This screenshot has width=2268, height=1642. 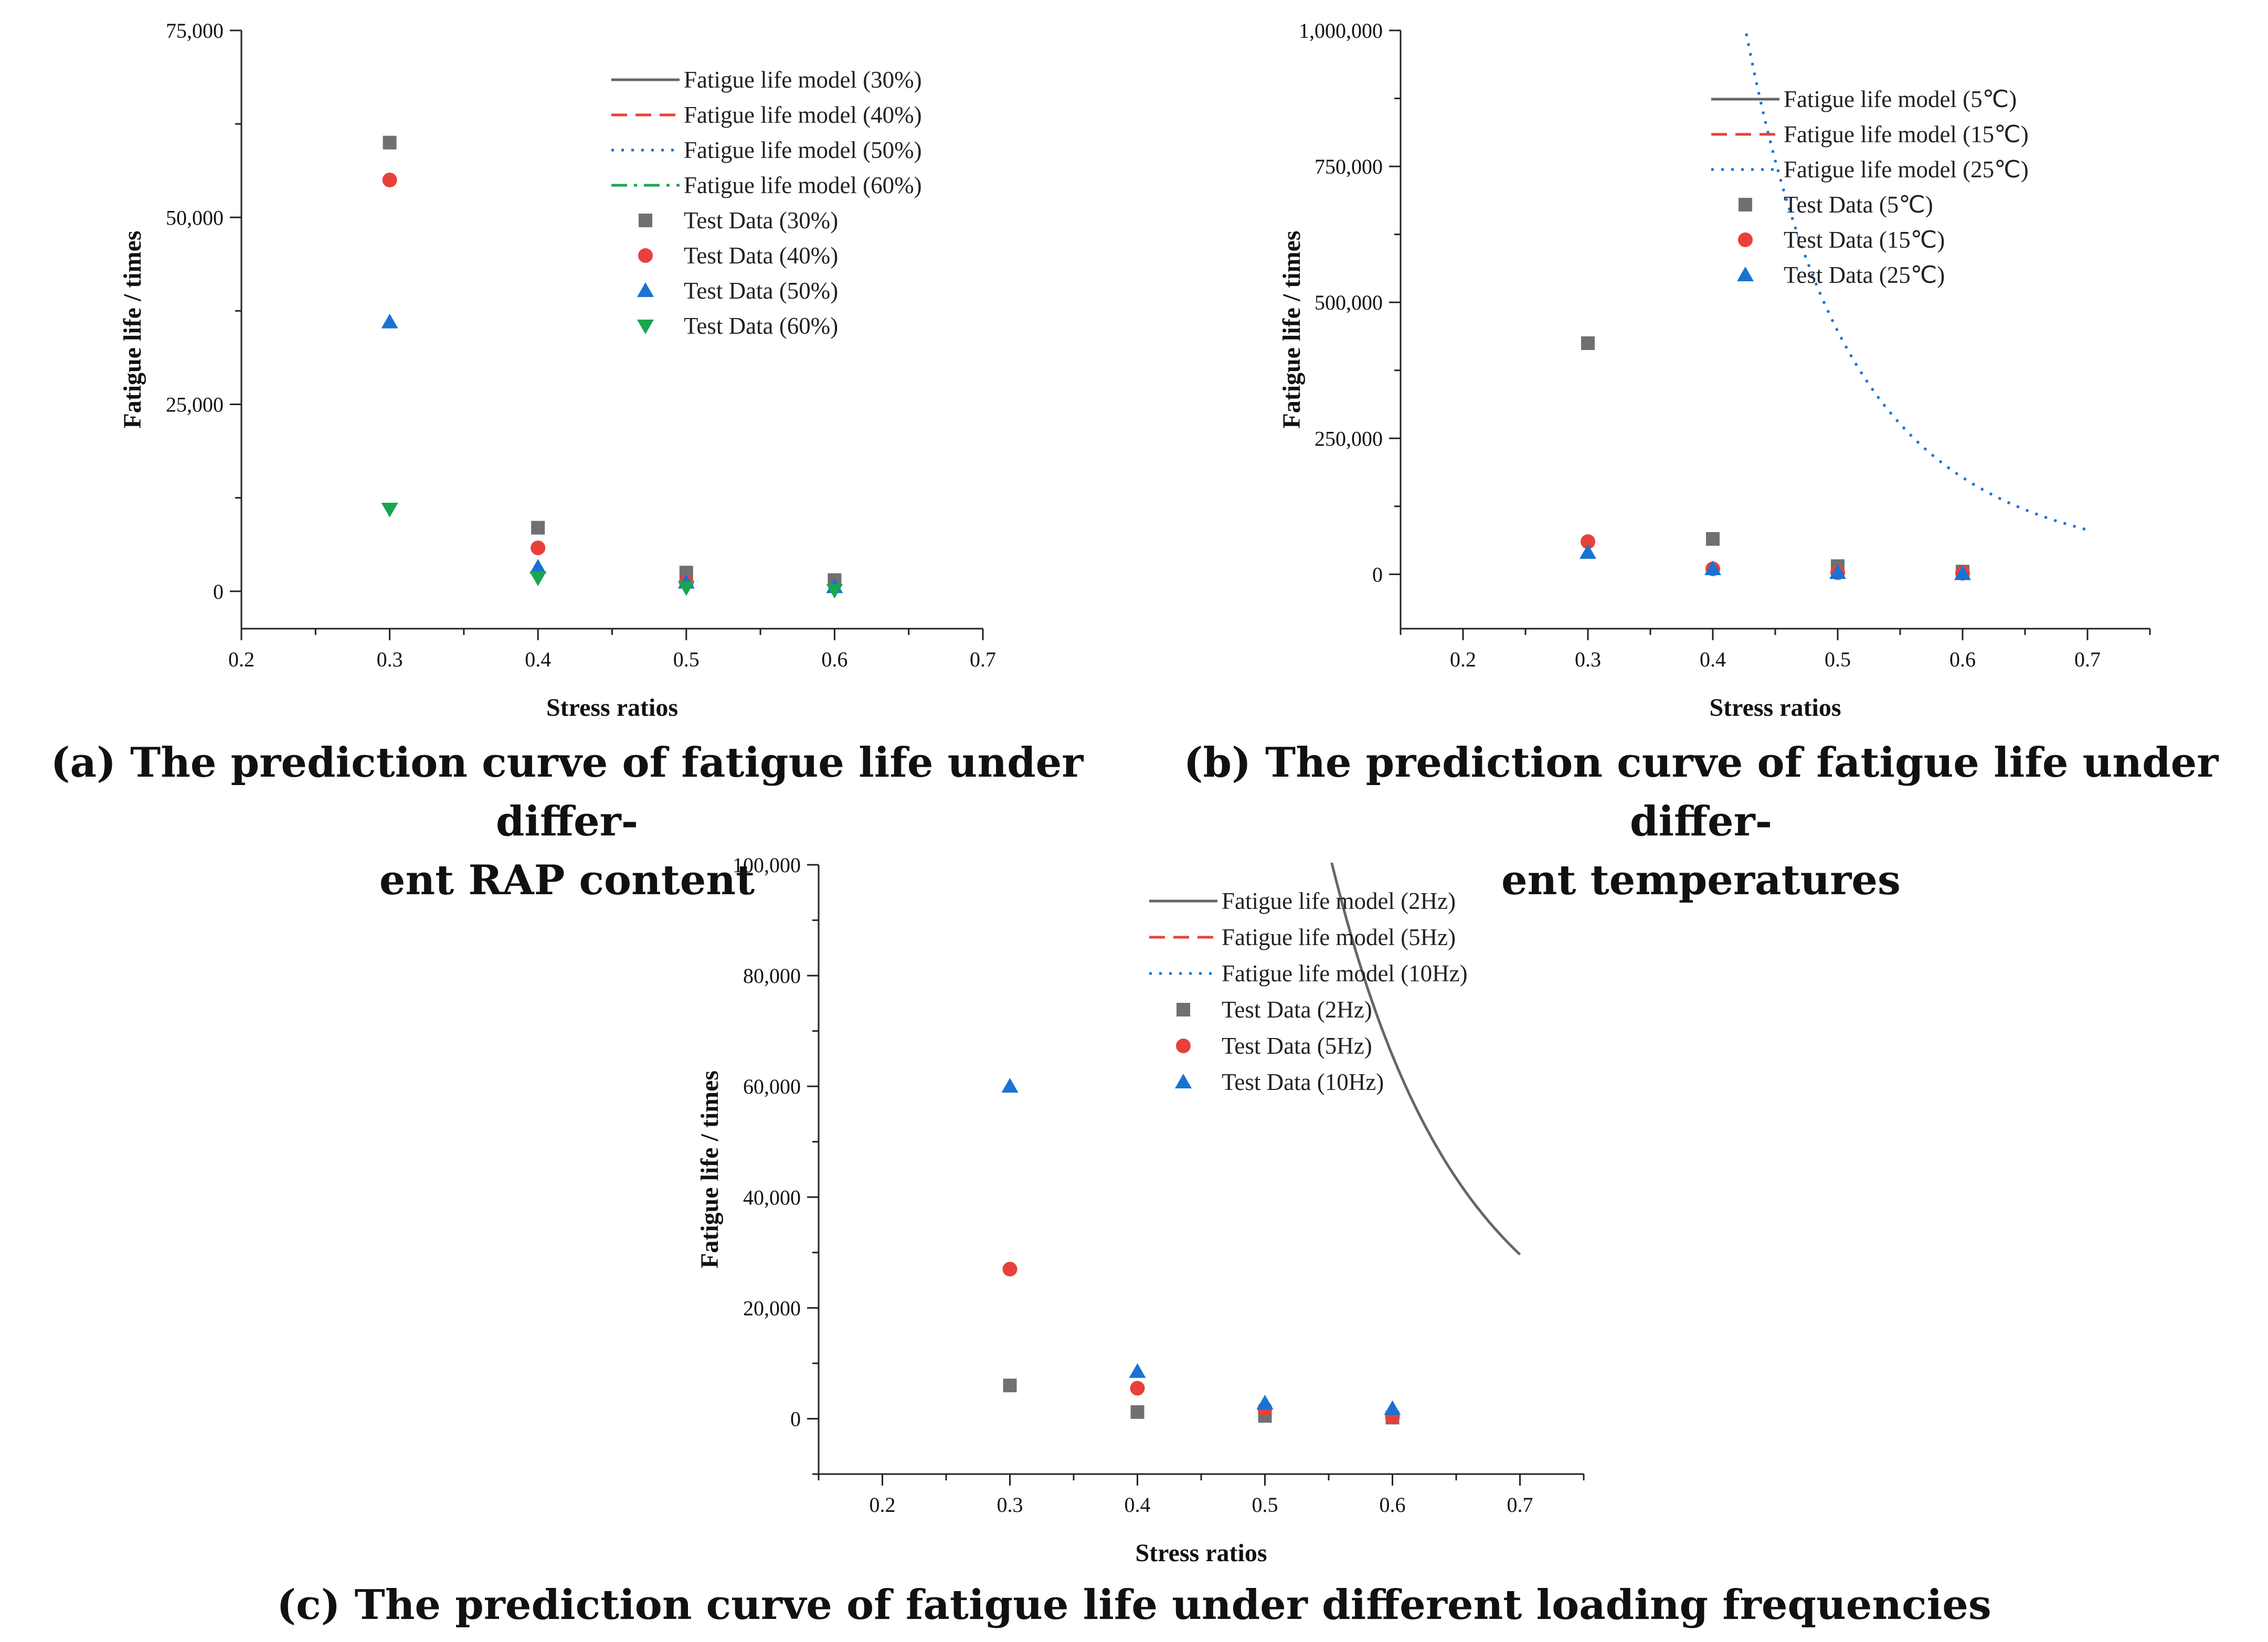 I want to click on legend-label: Fatigue life model (5℃), so click(x=1901, y=99).